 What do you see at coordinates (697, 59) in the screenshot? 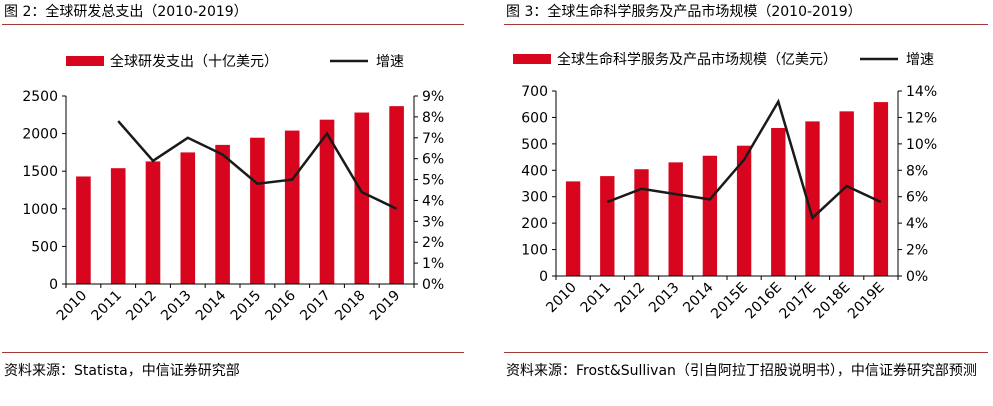
I see `legend-bar-label: 全球生命科学服务及产品市场规模（亿美元）` at bounding box center [697, 59].